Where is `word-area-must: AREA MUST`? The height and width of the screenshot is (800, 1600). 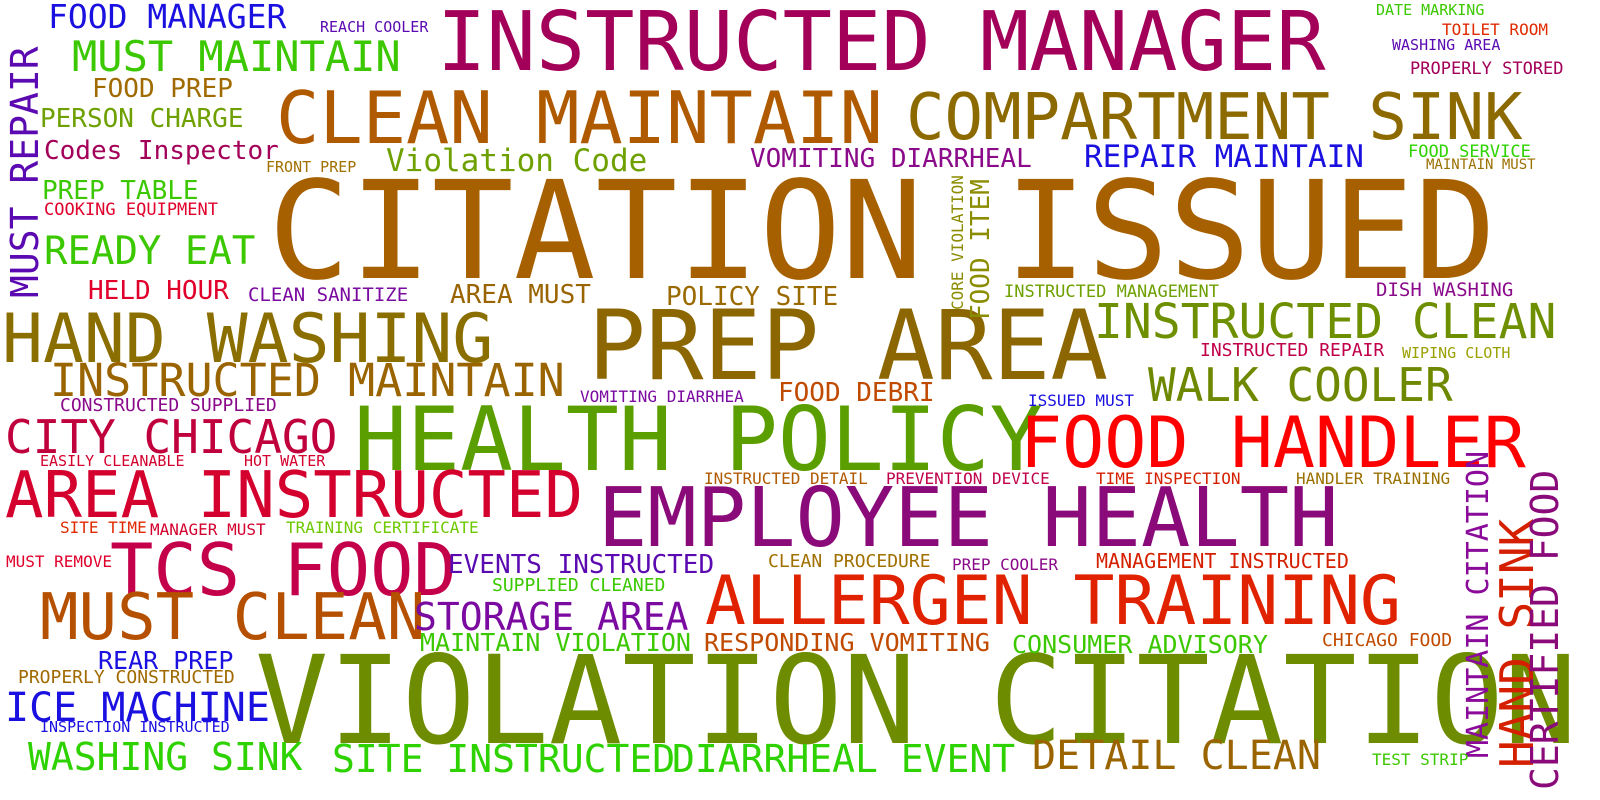 word-area-must: AREA MUST is located at coordinates (520, 295).